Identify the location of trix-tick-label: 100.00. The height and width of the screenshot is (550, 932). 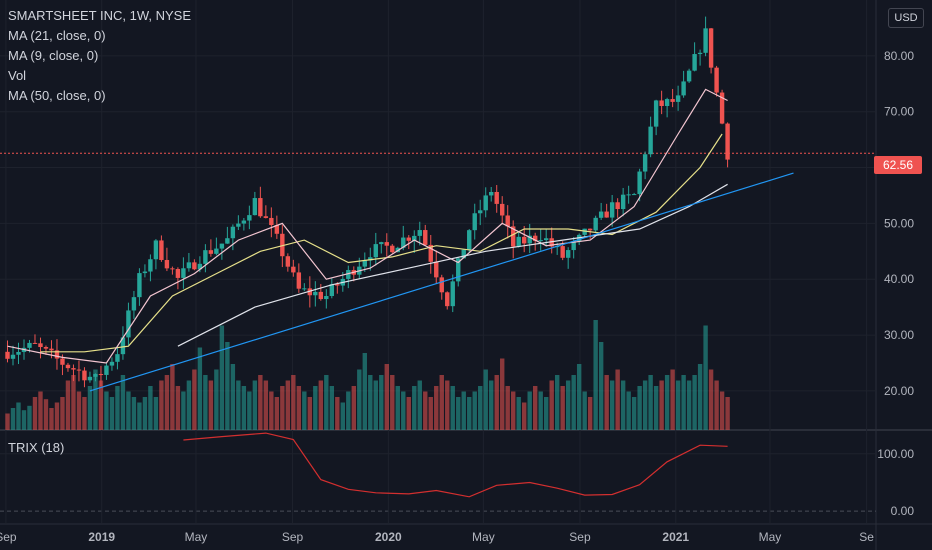
(895, 454).